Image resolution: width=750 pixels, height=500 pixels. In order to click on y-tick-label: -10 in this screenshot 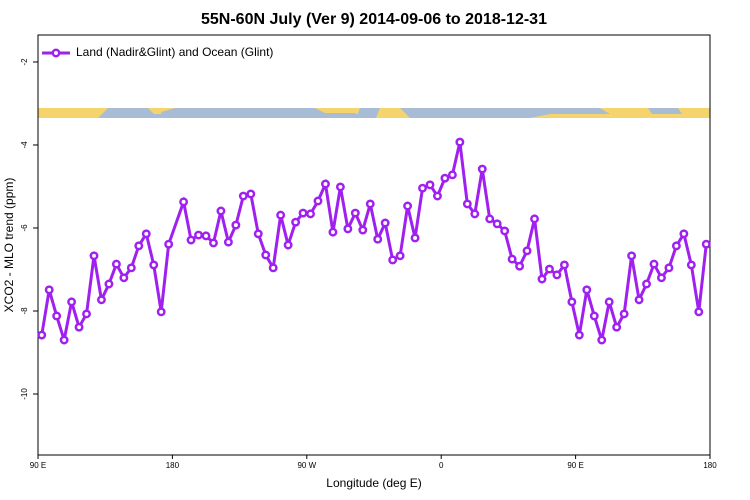, I will do `click(24, 394)`.